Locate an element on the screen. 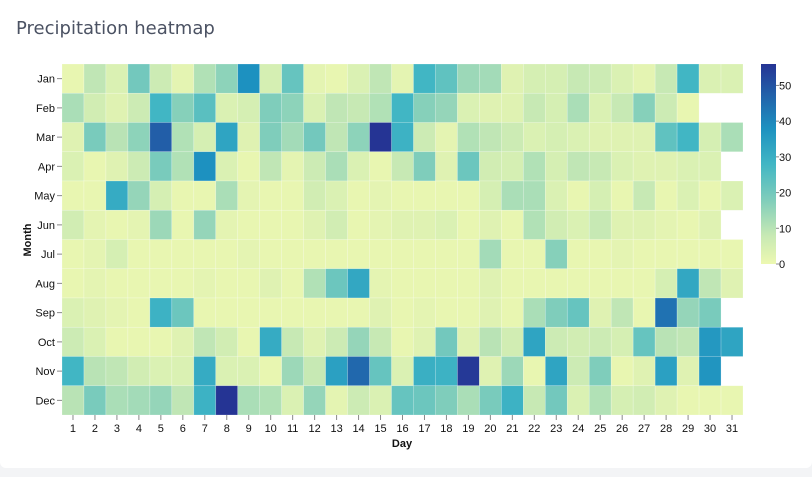  heatmap-cell: Dec 18: 18 is located at coordinates (446, 400).